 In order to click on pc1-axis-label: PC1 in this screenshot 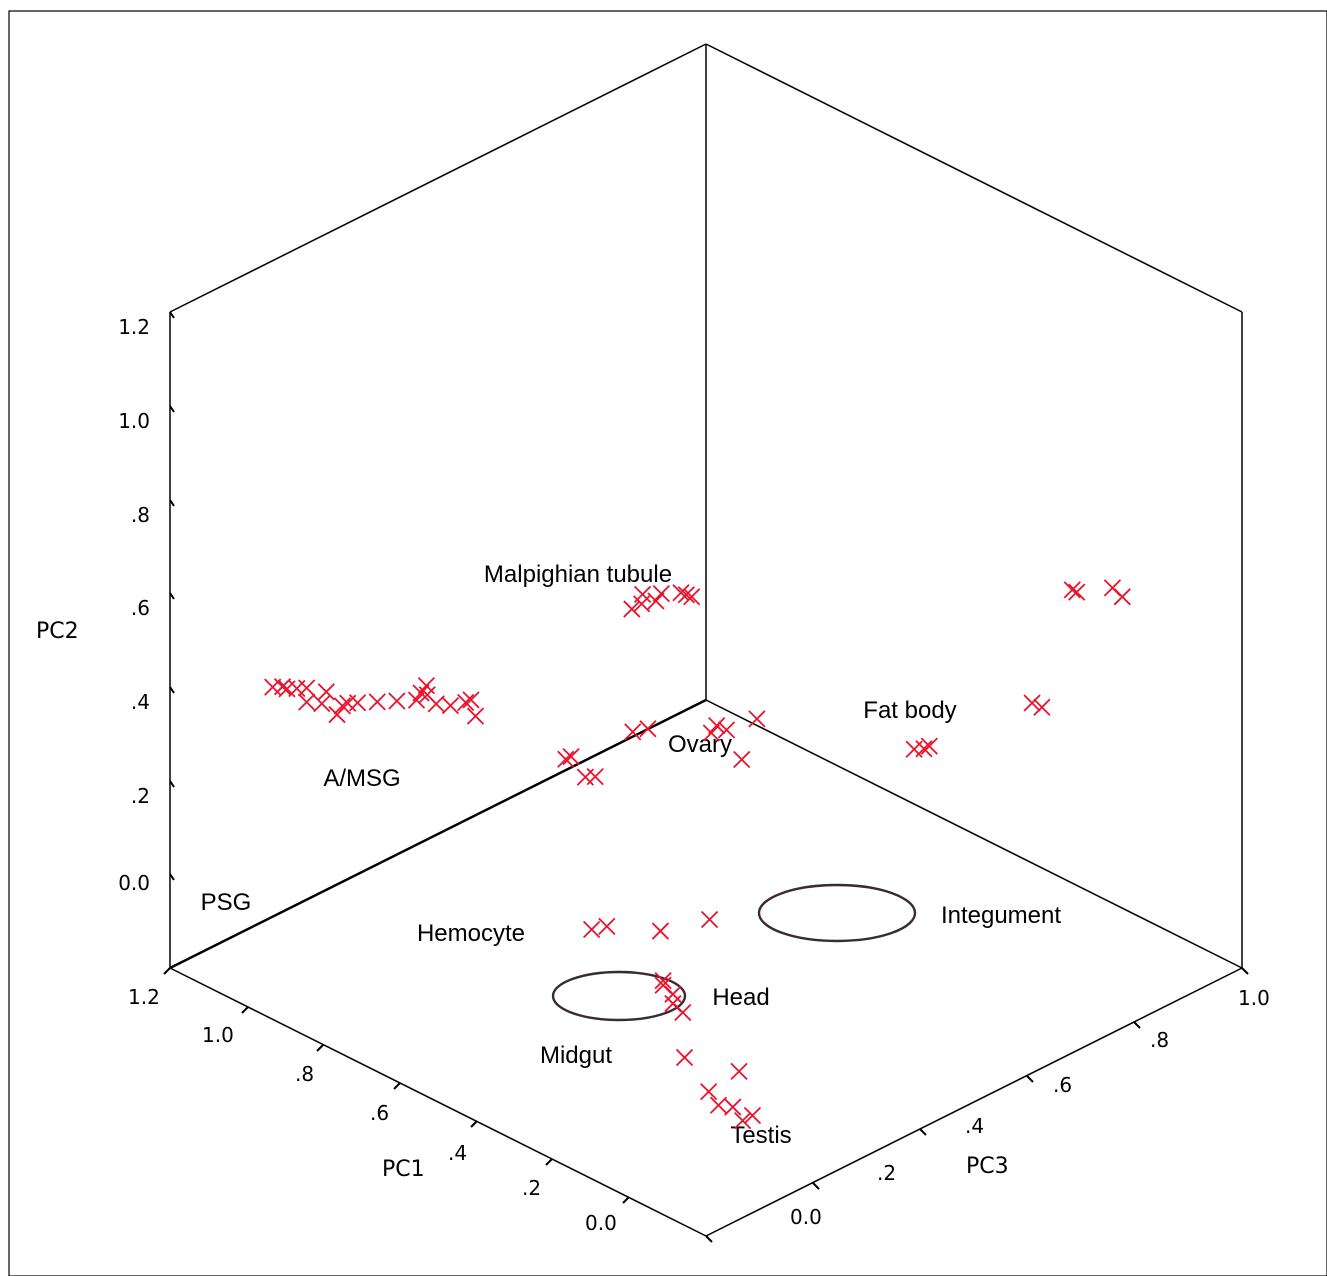, I will do `click(403, 1169)`.